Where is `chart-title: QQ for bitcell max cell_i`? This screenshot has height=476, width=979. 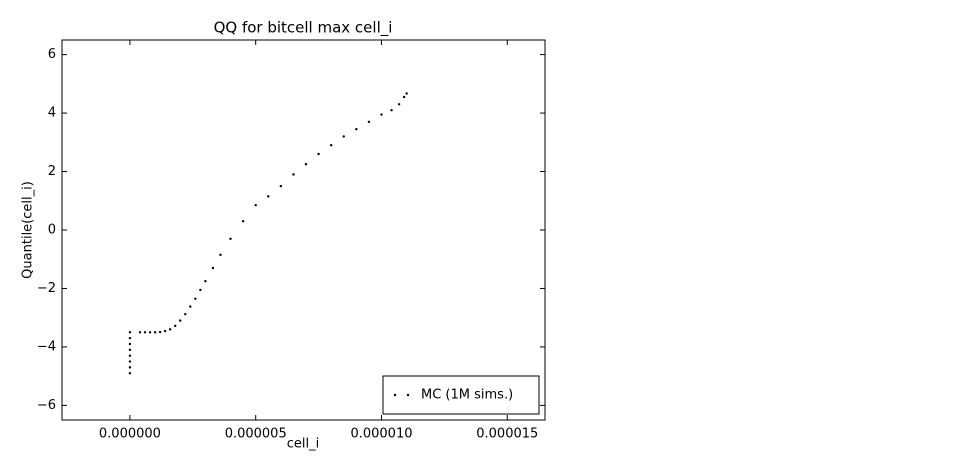
chart-title: QQ for bitcell max cell_i is located at coordinates (303, 28).